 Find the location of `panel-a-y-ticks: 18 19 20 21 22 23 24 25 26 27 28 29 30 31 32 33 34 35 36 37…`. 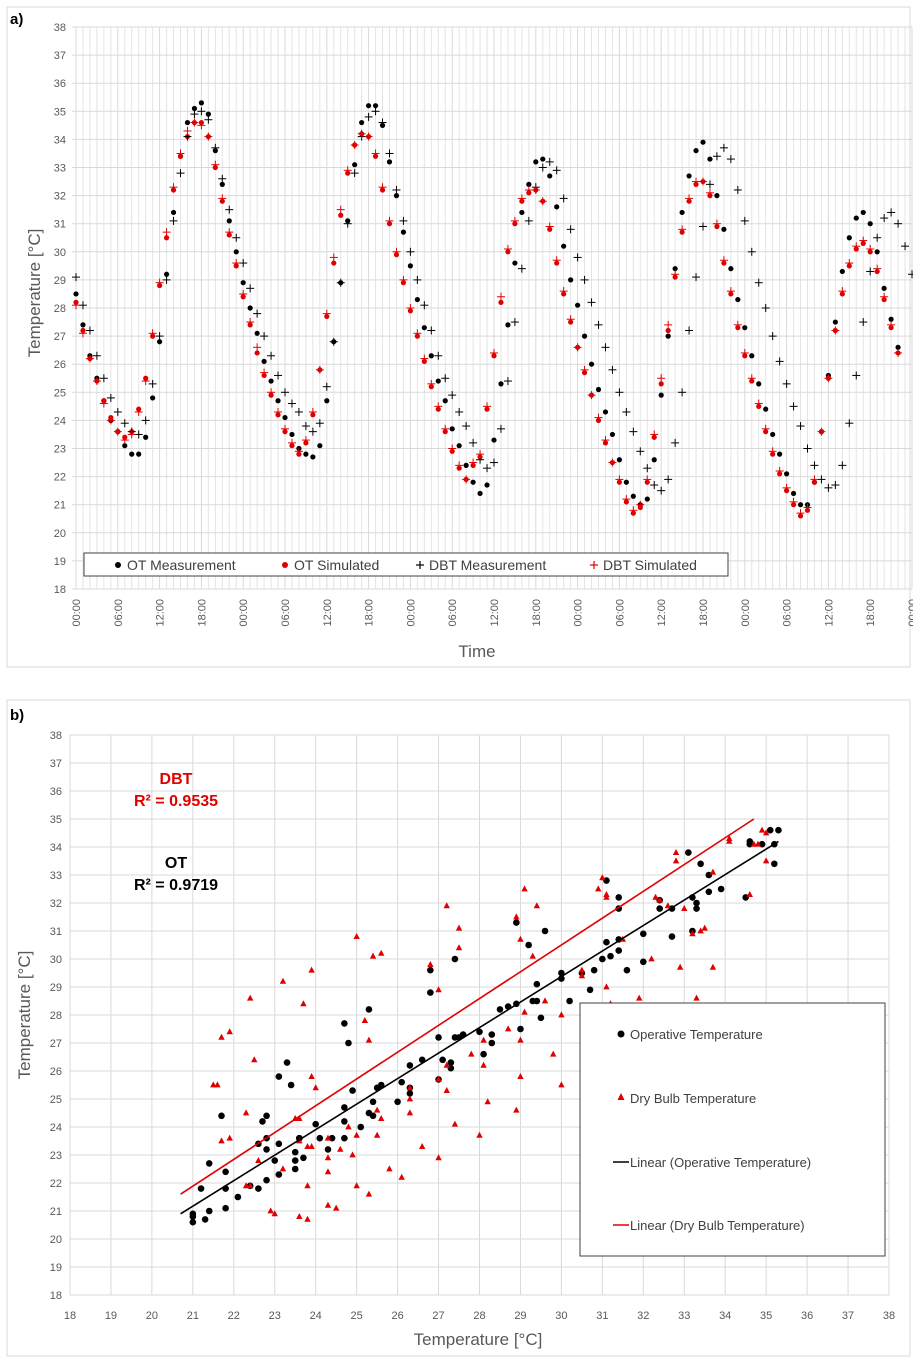

panel-a-y-ticks: 18 19 20 21 22 23 24 25 26 27 28 29 30 31 32 33 34 35 36 37… is located at coordinates (60, 309).